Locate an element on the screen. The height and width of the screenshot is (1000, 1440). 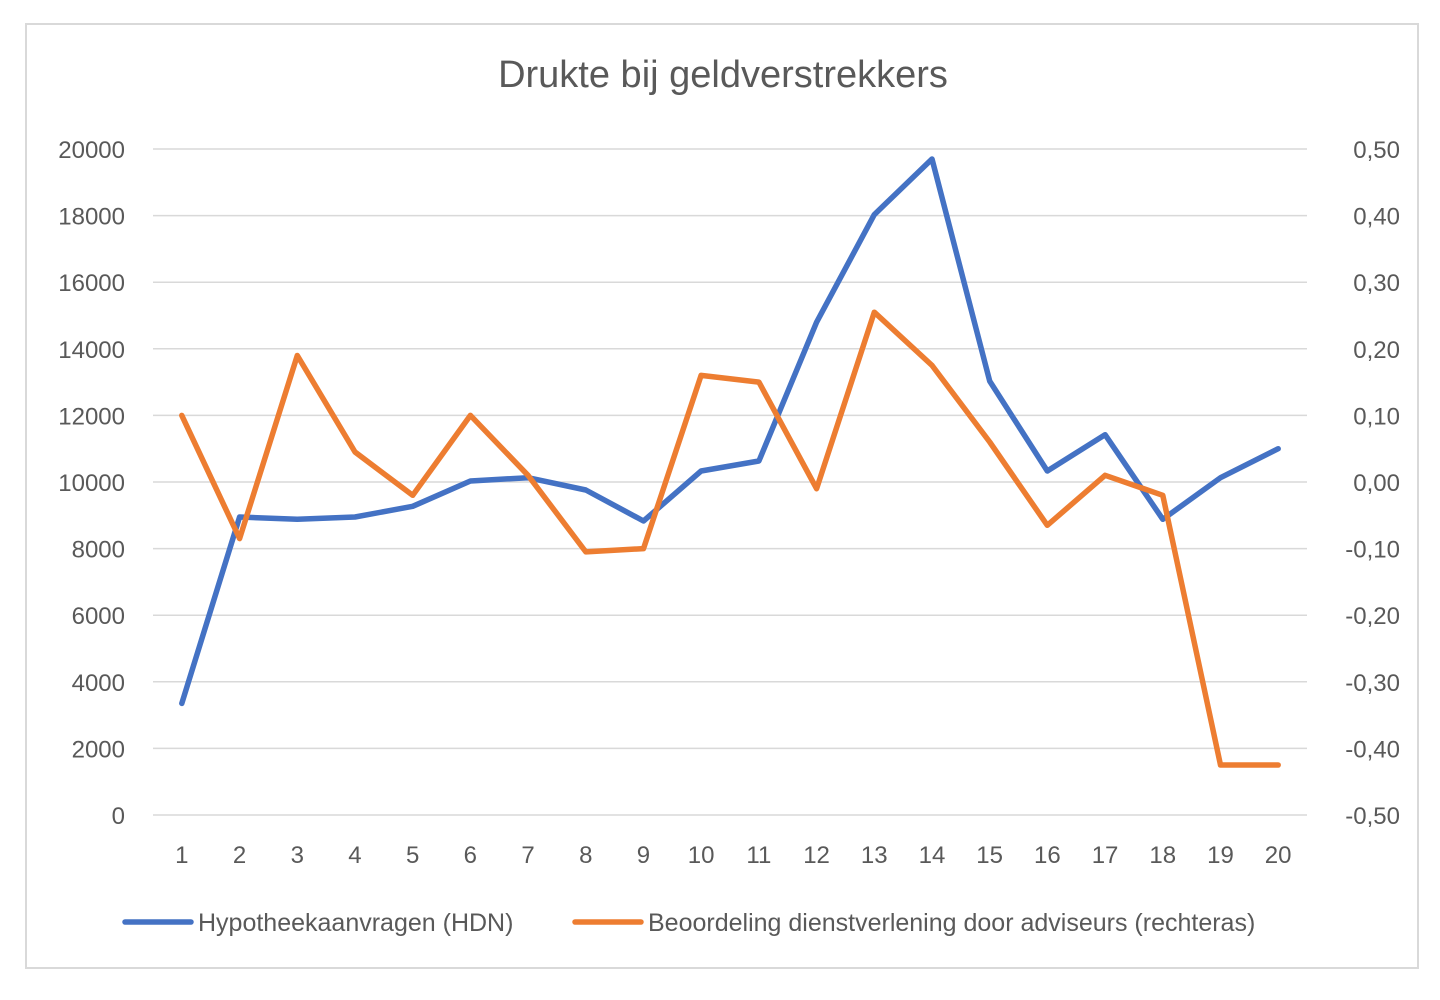
x-axis: 1 2 3 4 5 6 7 8 9 10 11 12 13 14 15 16 17 18 19 20 is located at coordinates (733, 855).